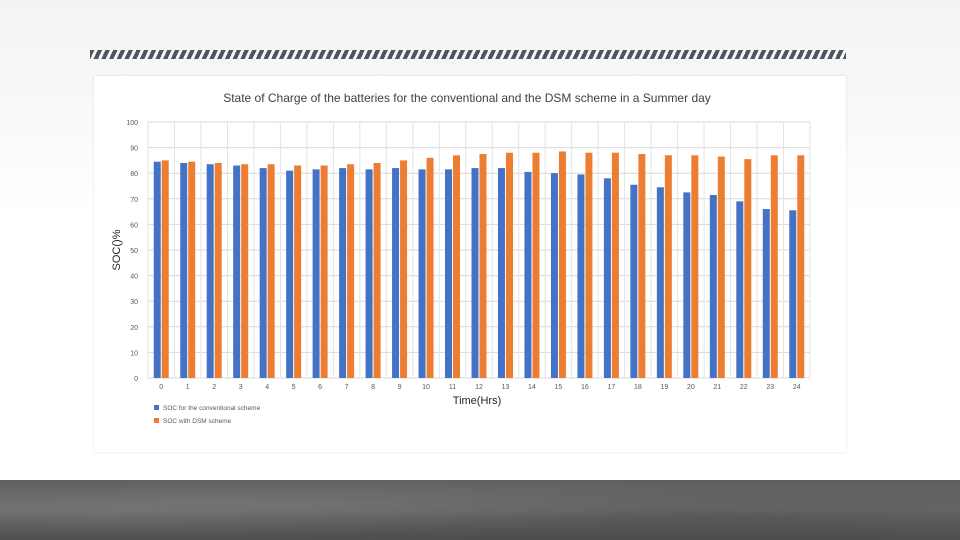 Image resolution: width=960 pixels, height=540 pixels. Describe the element at coordinates (480, 510) in the screenshot. I see `concrete-floor-background` at that location.